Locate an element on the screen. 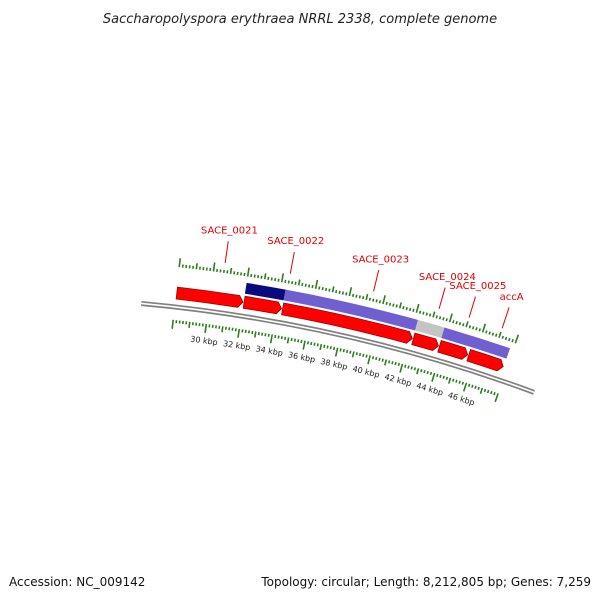 The height and width of the screenshot is (600, 600). scale-label: 32 kbp is located at coordinates (236, 345).